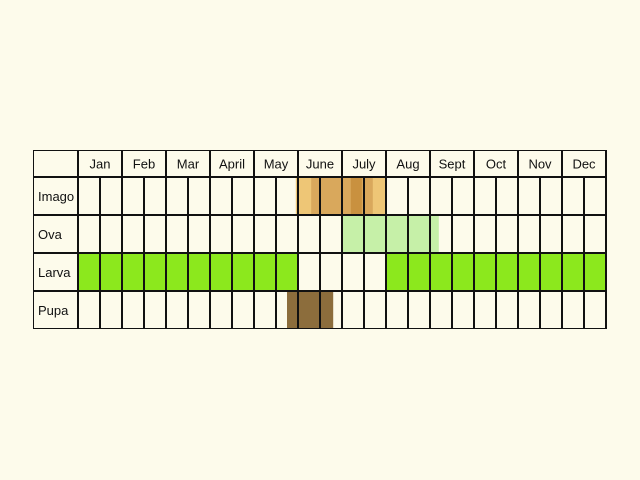 The height and width of the screenshot is (480, 640). I want to click on month-label-feb: Feb, so click(144, 164).